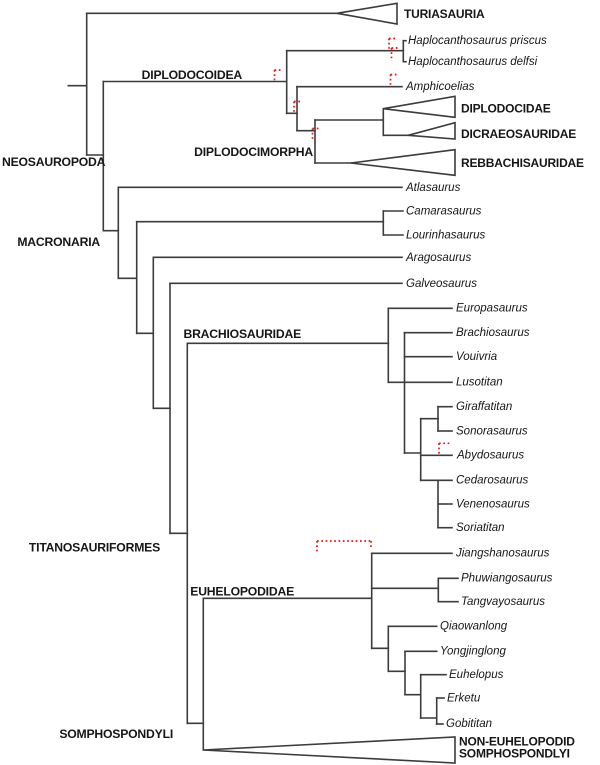 The height and width of the screenshot is (765, 600). What do you see at coordinates (329, 750) in the screenshot?
I see `collapsed-clade-triangle-non-euhelopodid-somphospondyli` at bounding box center [329, 750].